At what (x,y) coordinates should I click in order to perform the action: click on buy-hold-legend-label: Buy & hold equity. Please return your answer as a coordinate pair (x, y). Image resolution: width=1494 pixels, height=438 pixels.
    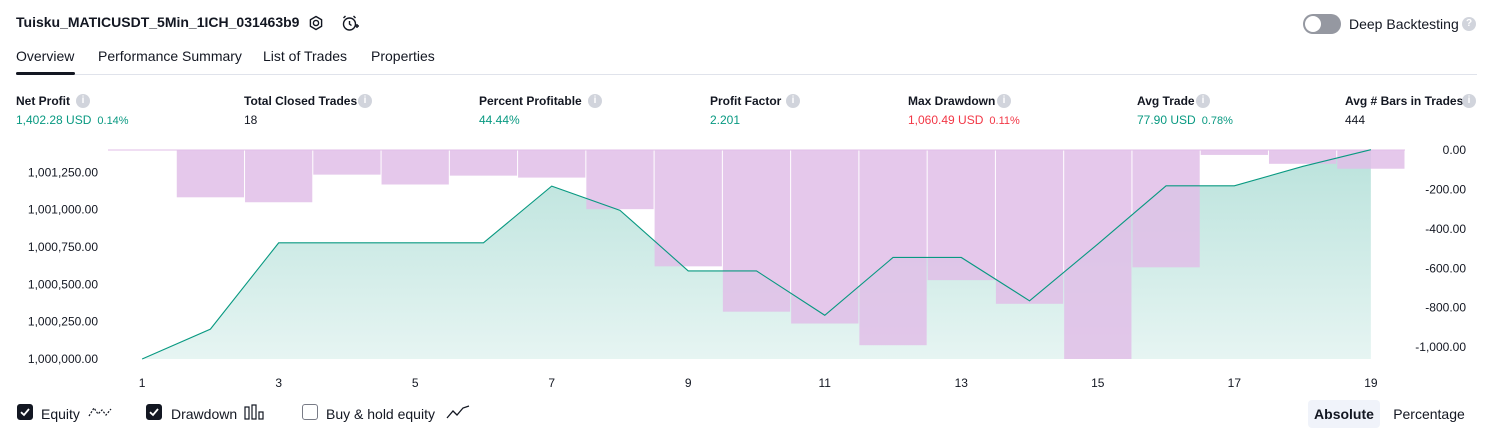
    Looking at the image, I should click on (380, 414).